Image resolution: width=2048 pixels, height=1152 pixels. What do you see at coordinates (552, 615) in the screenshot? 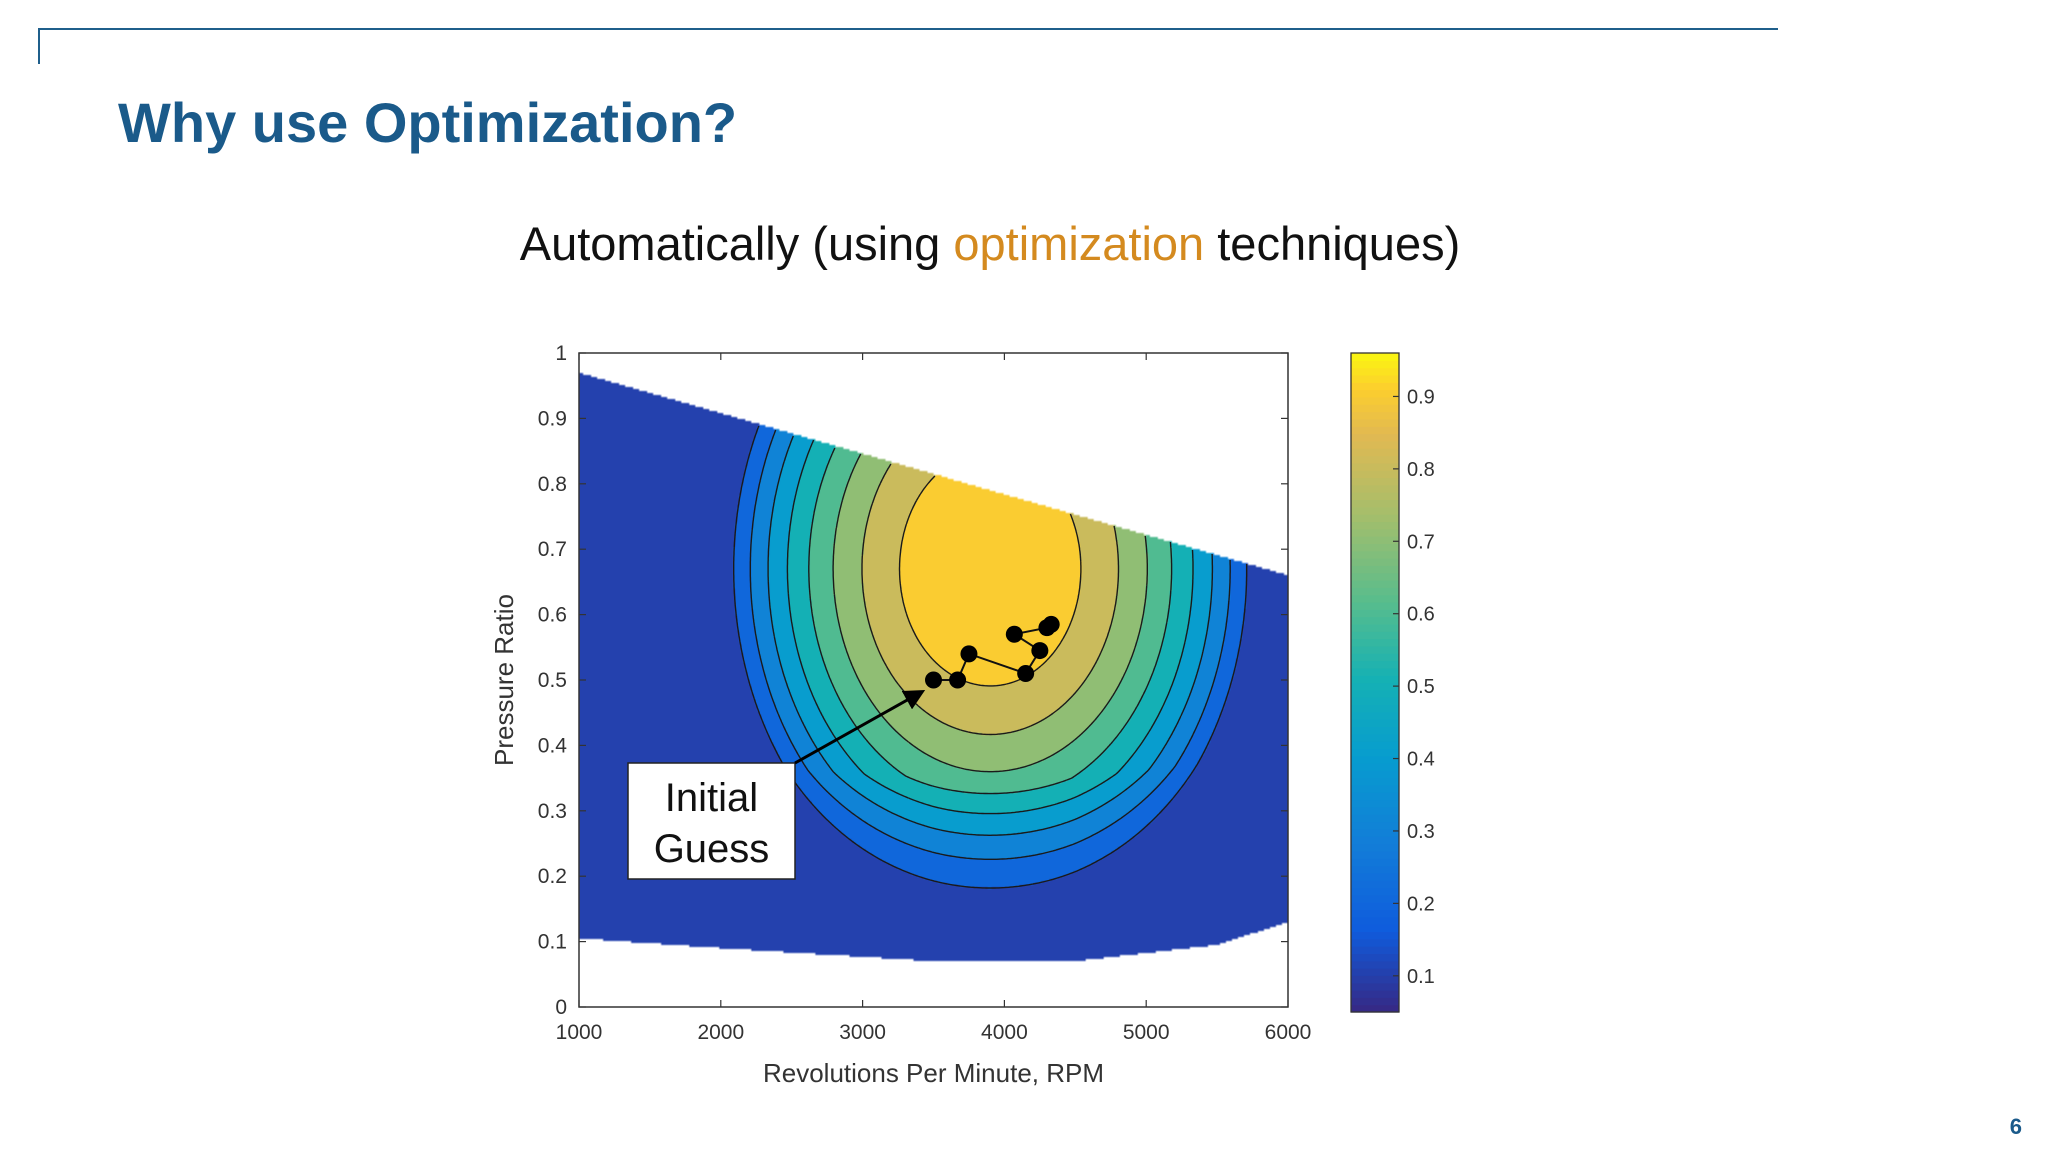
I see `y-tick-label: 0.6` at bounding box center [552, 615].